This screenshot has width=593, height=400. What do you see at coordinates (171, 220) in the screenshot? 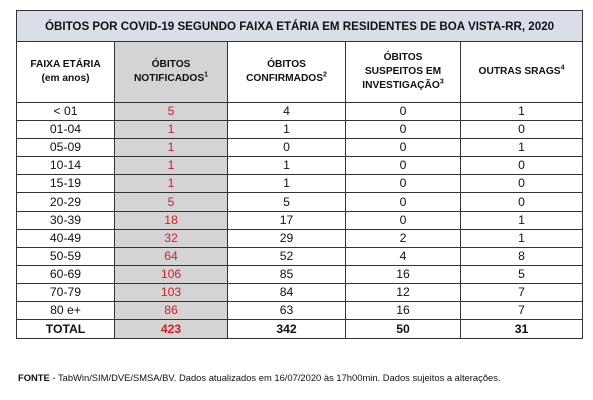
I see `notified-cell: 18` at bounding box center [171, 220].